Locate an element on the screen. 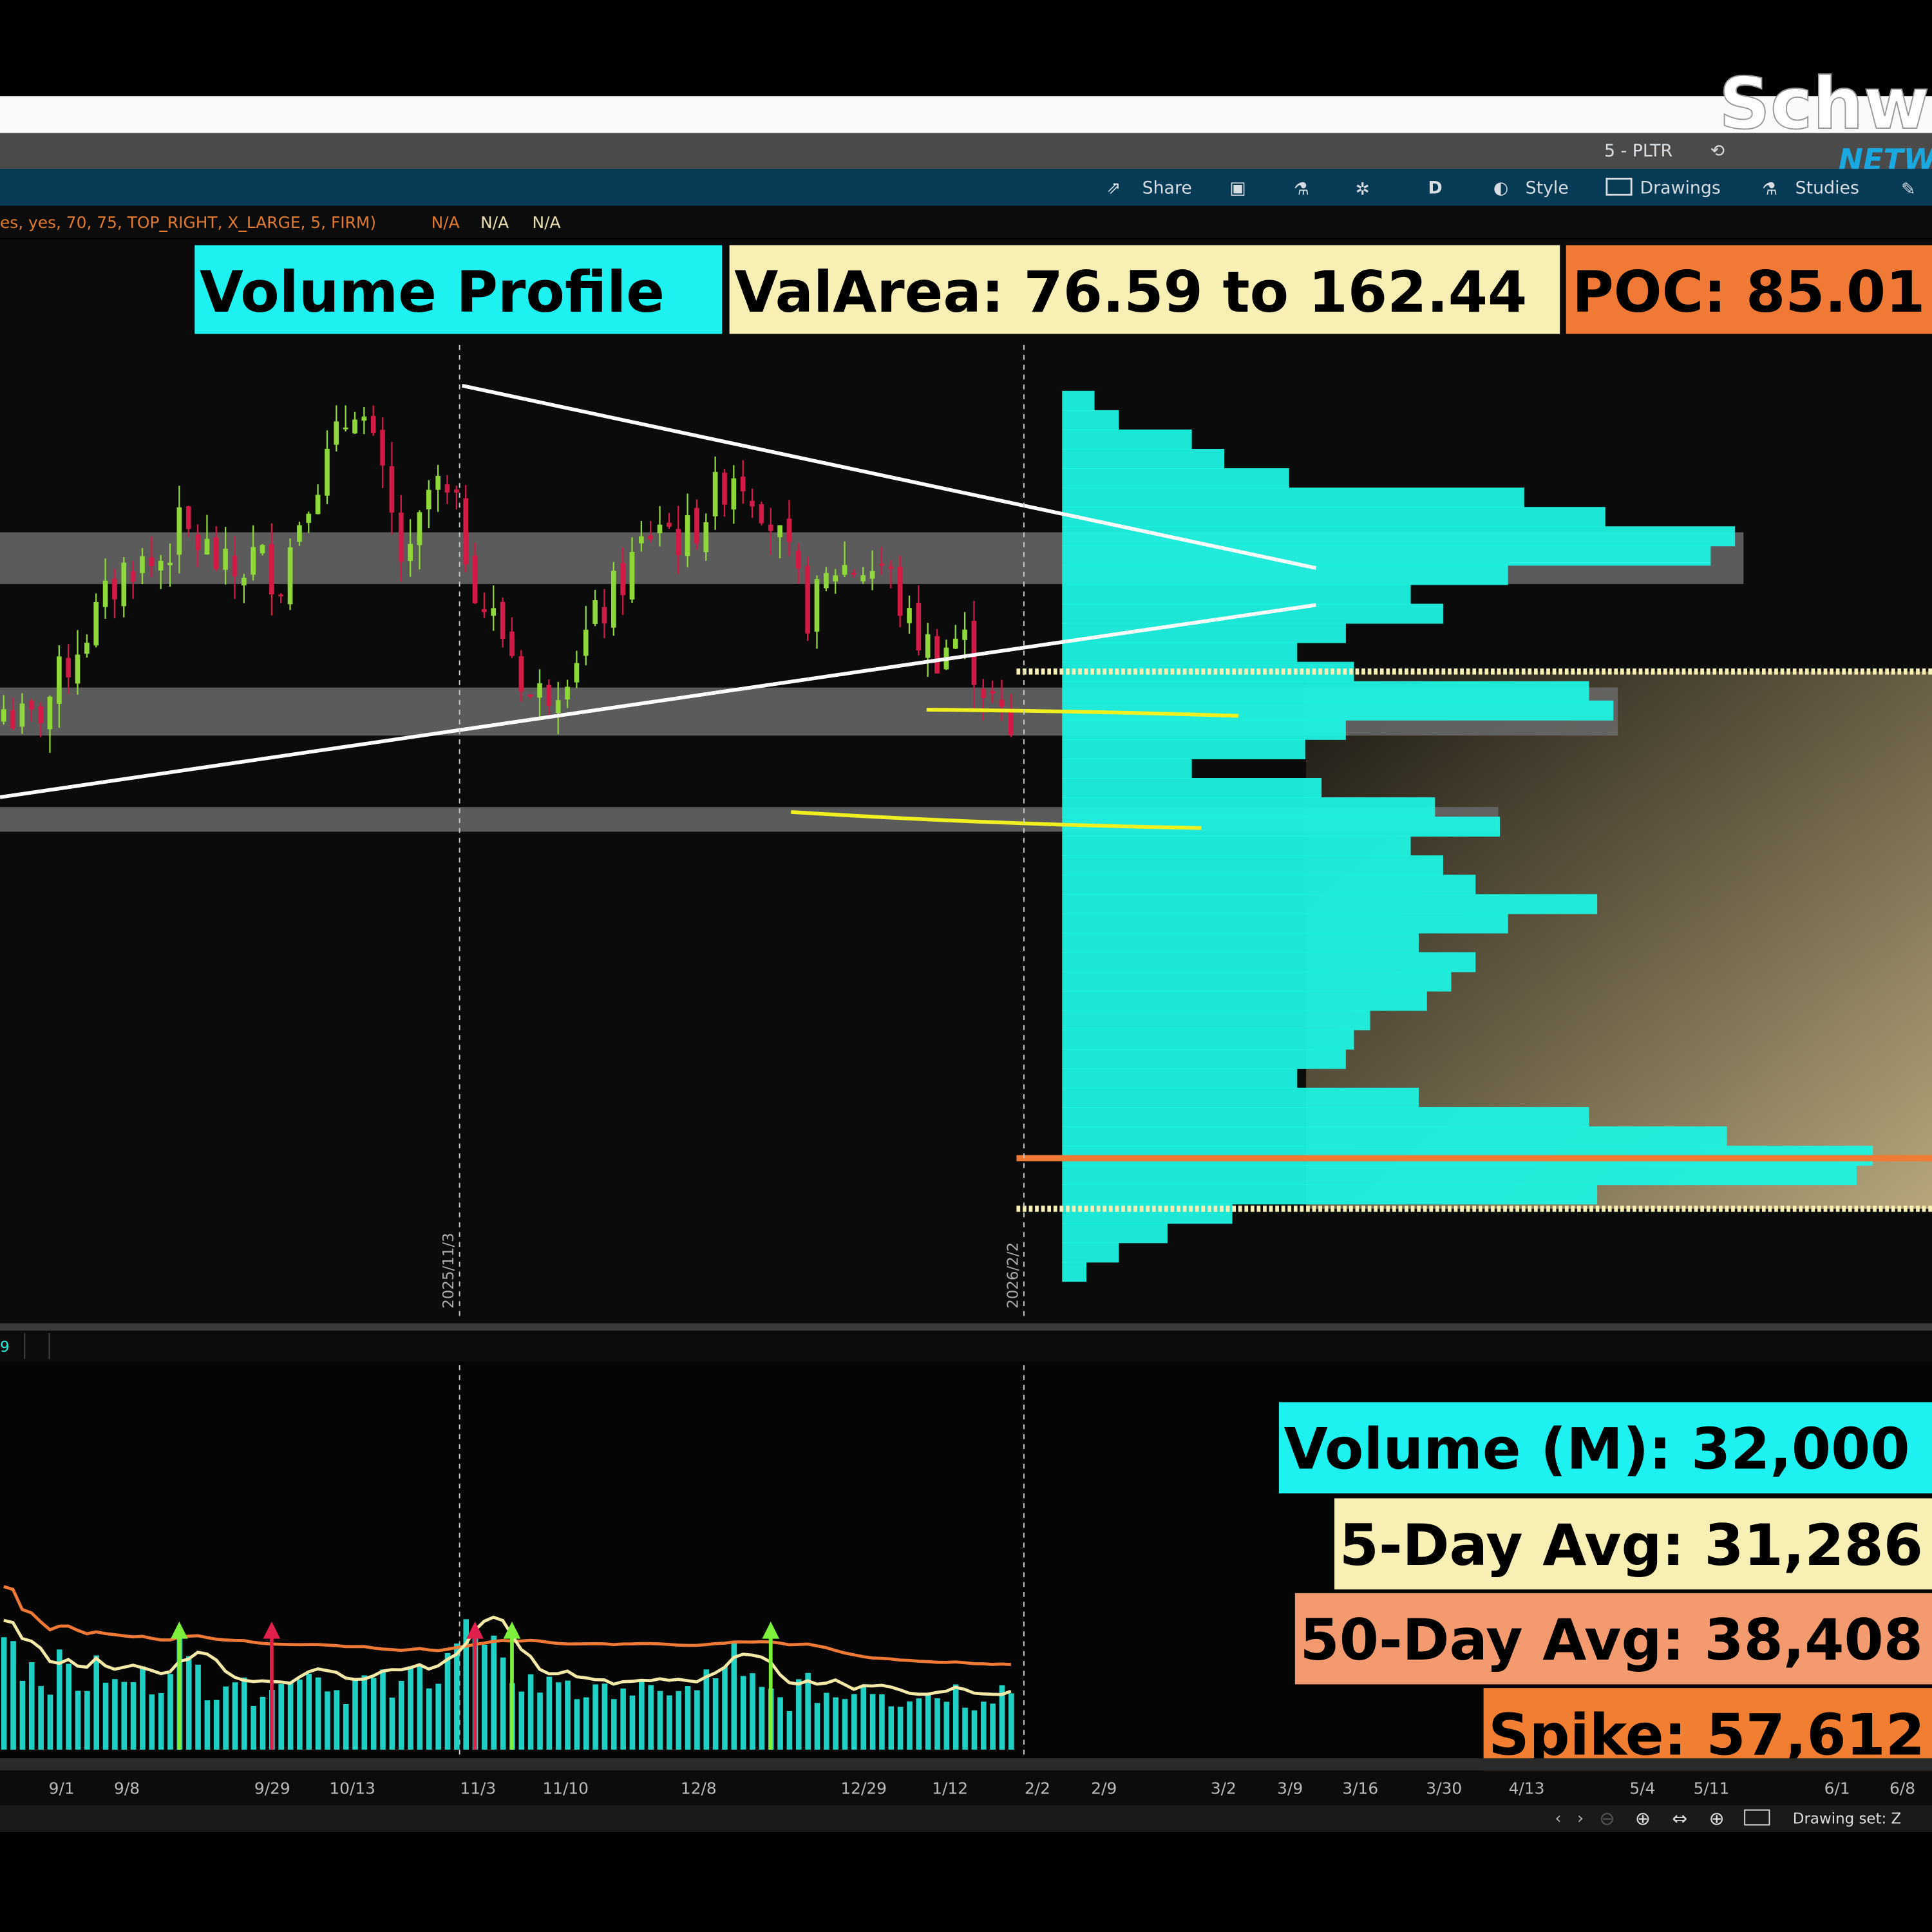  style-button: ◐ Style is located at coordinates (1531, 188).